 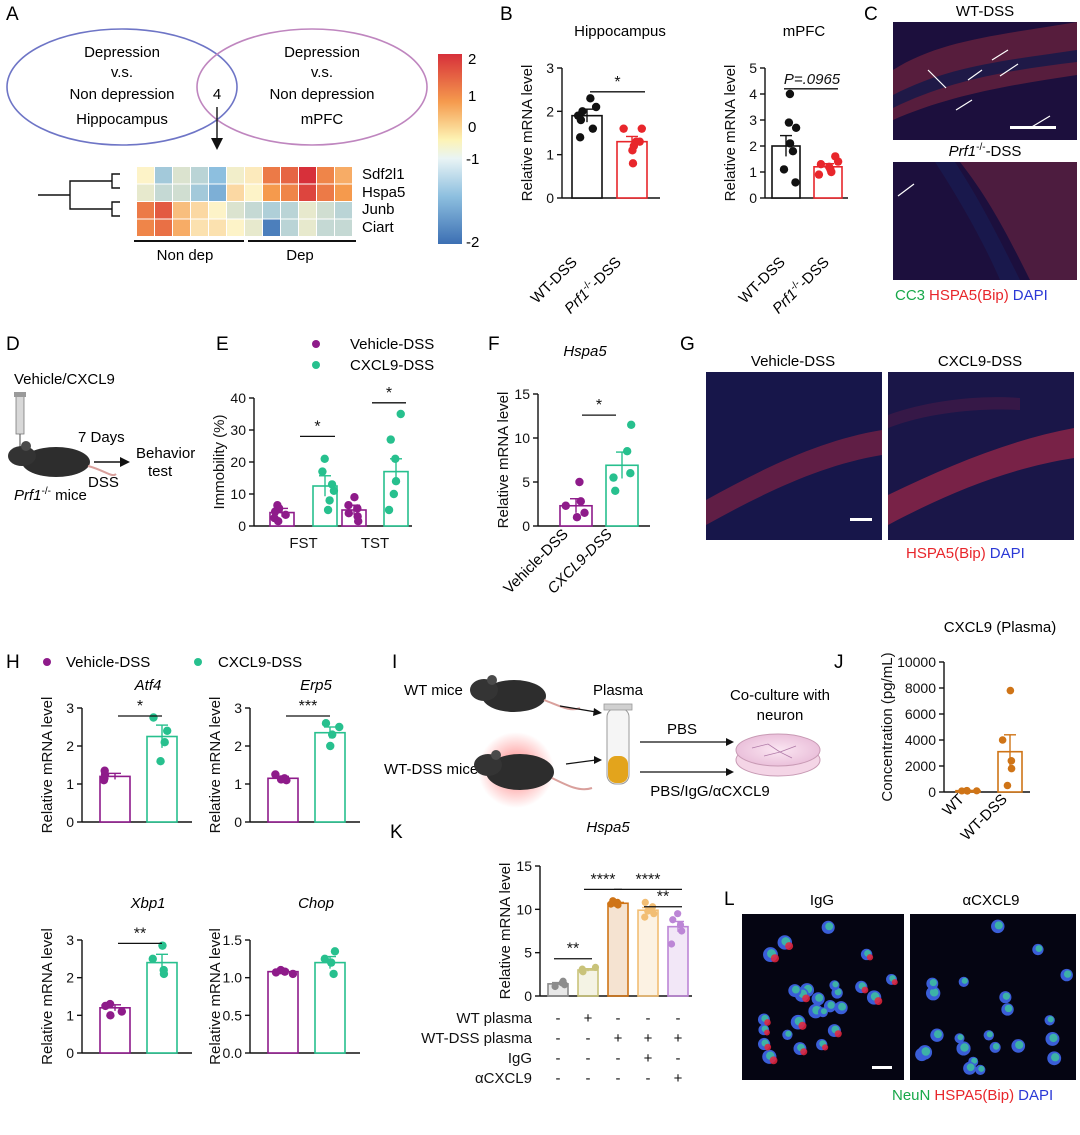 I want to click on i-arrow-wt-head, so click(x=597, y=712).